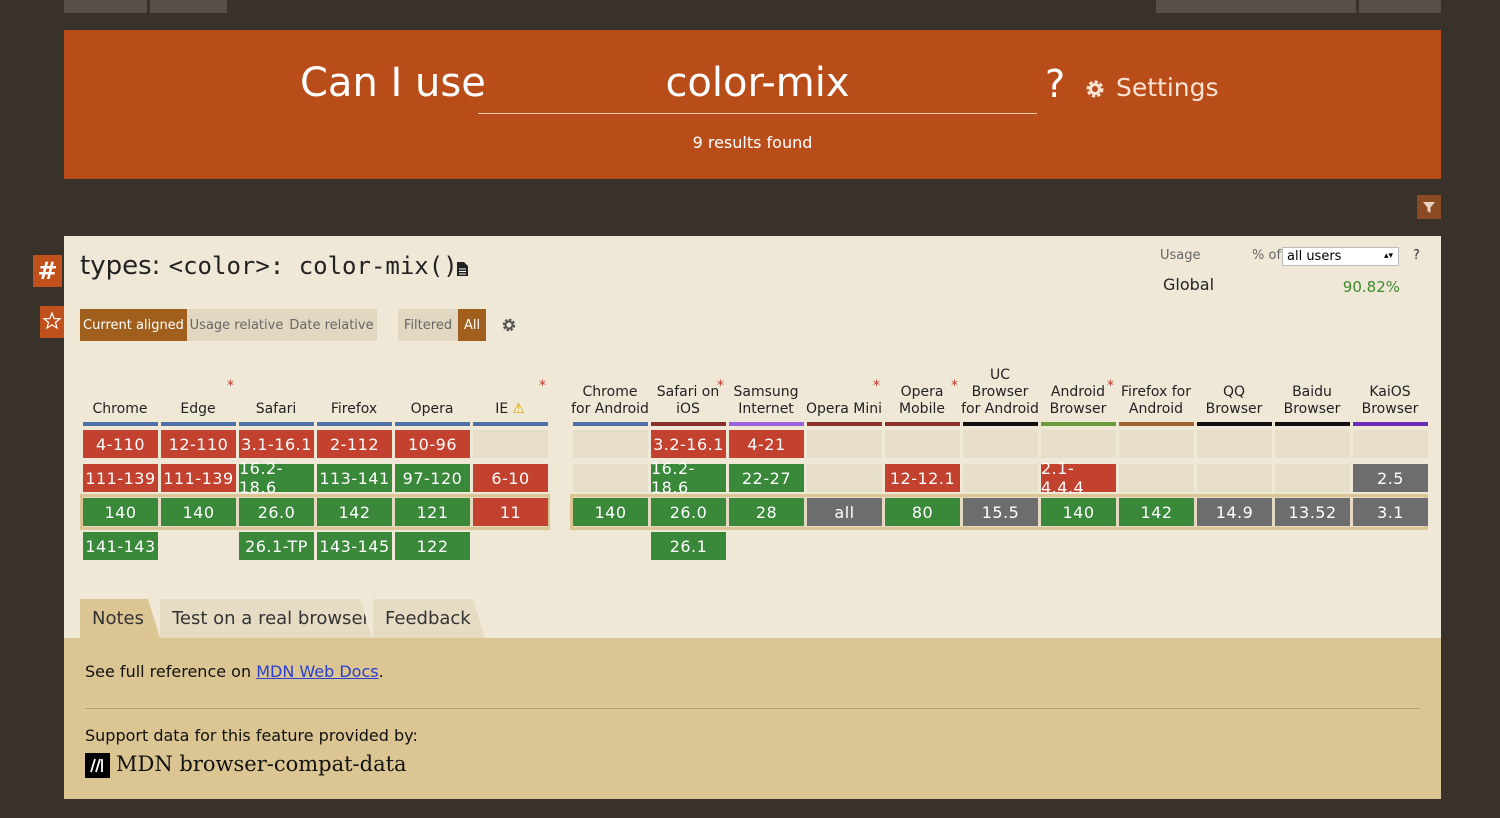 Image resolution: width=1500 pixels, height=818 pixels. Describe the element at coordinates (610, 379) in the screenshot. I see `browser-header: Chrome for Android` at that location.